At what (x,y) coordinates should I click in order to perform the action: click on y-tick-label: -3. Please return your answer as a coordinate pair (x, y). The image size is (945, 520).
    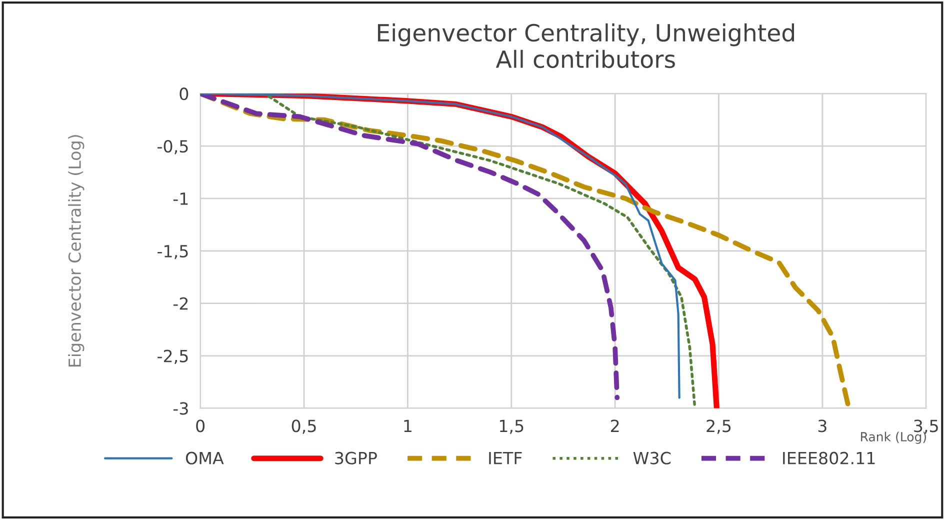
    Looking at the image, I should click on (180, 408).